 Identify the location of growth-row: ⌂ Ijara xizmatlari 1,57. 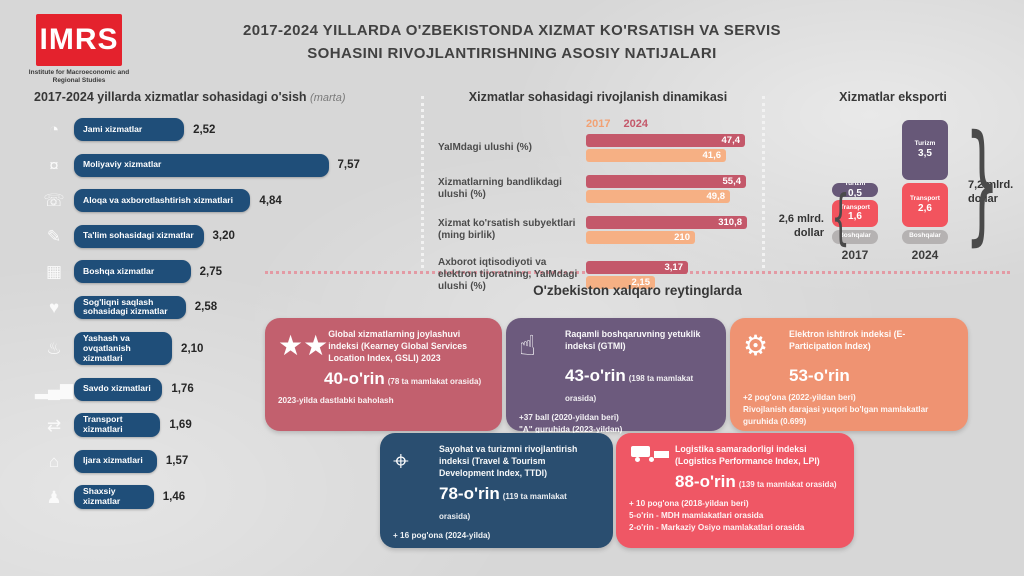
(226, 461).